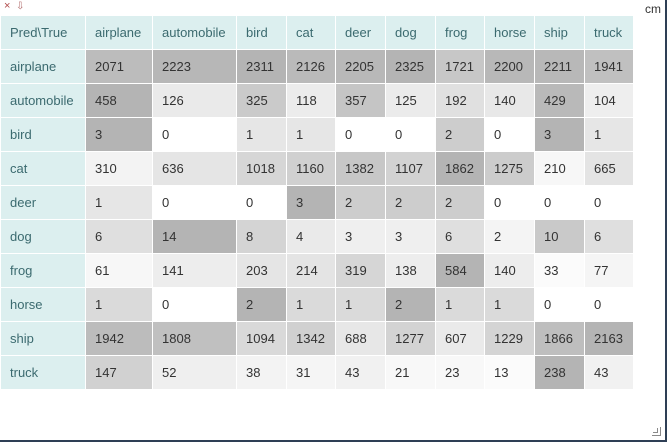  I want to click on matrix-cell: 665, so click(609, 168).